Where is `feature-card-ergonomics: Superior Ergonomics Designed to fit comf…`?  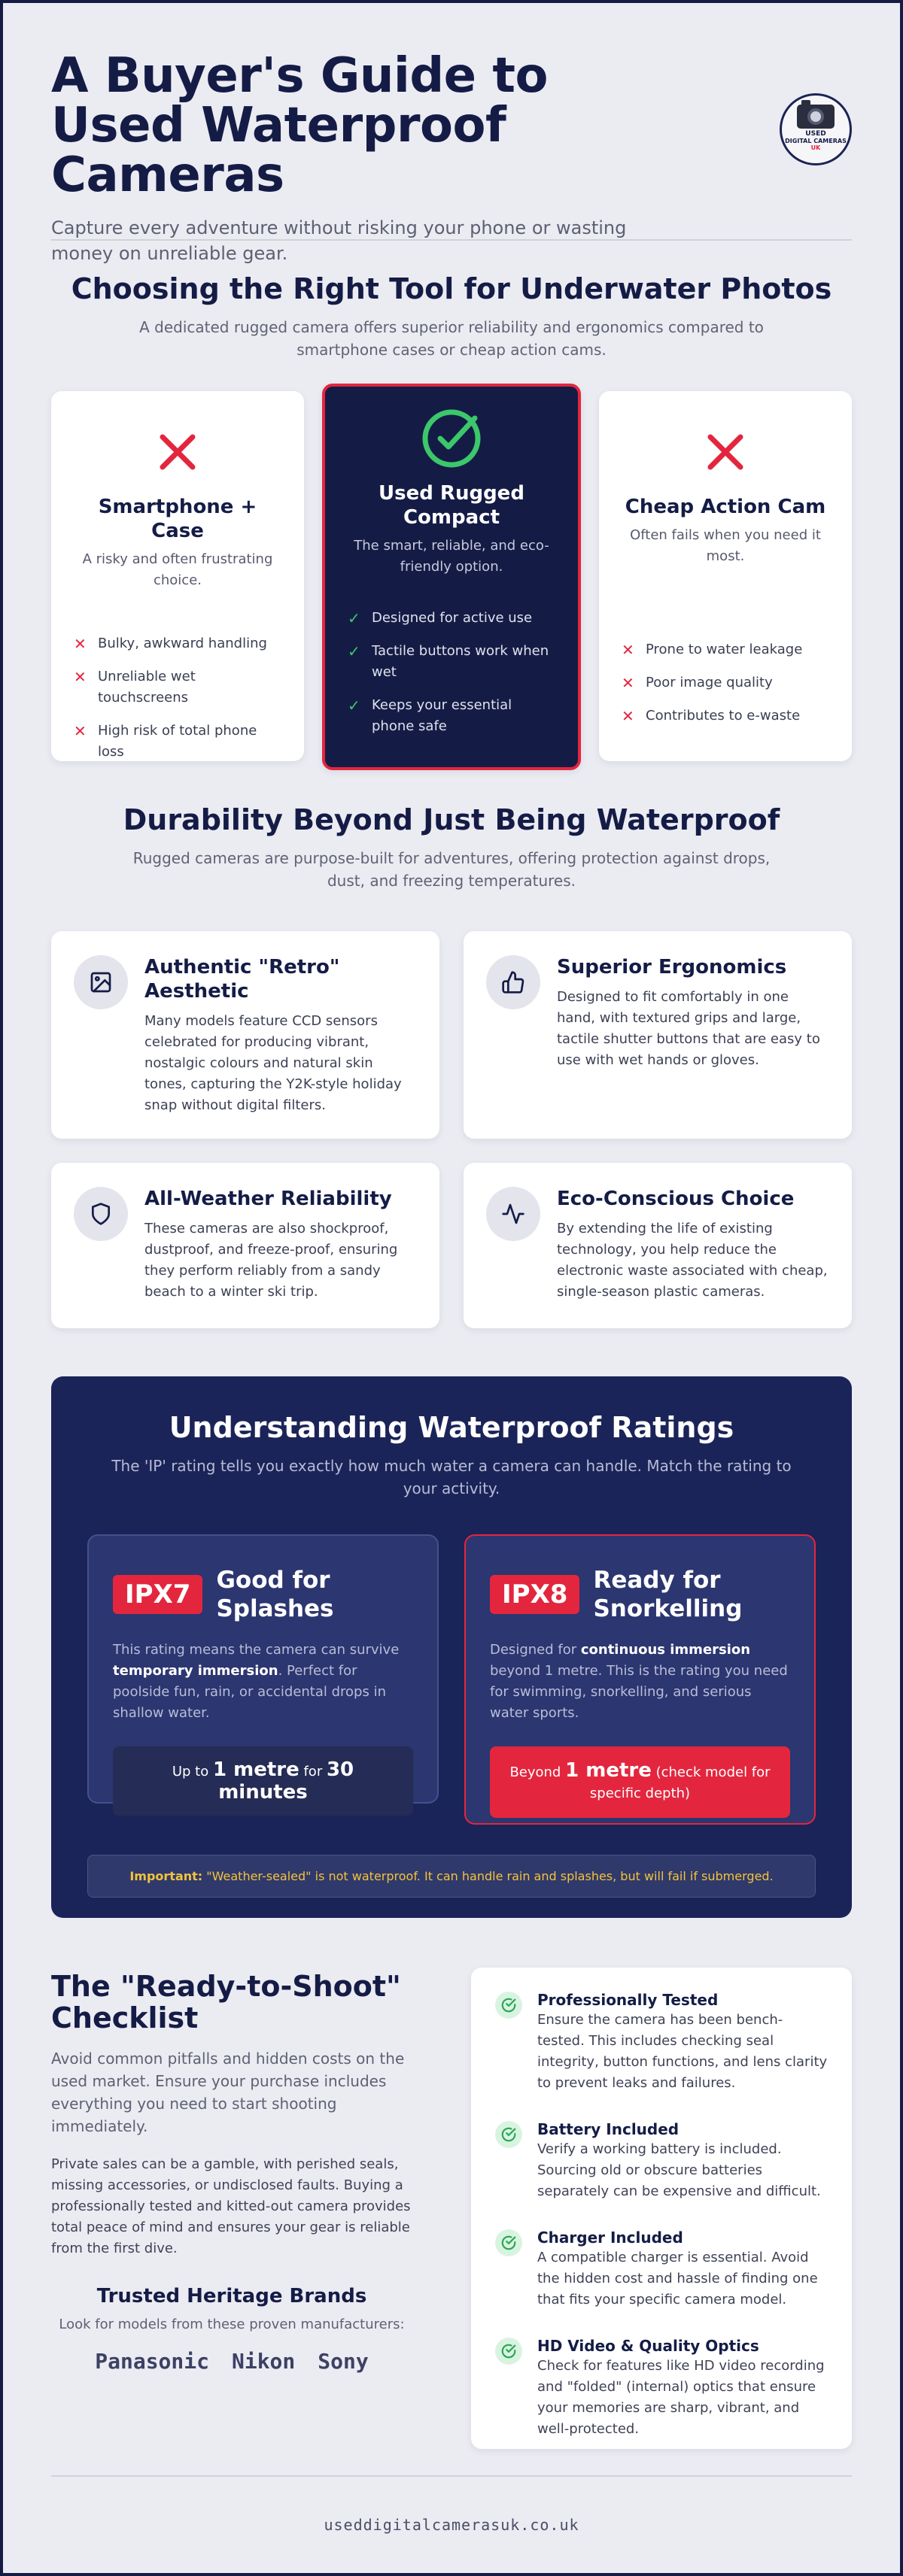
feature-card-ergonomics: Superior Ergonomics Designed to fit comf… is located at coordinates (658, 1035).